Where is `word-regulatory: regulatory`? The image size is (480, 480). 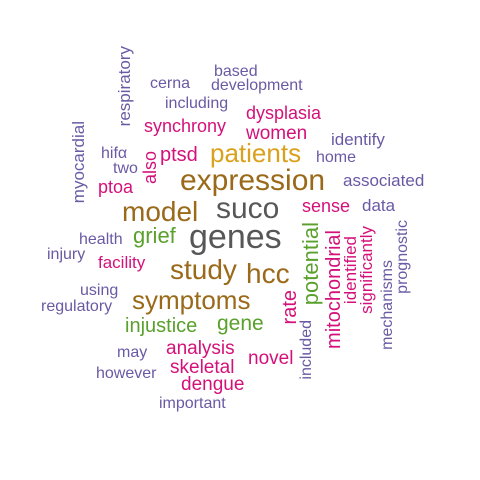
word-regulatory: regulatory is located at coordinates (77, 306).